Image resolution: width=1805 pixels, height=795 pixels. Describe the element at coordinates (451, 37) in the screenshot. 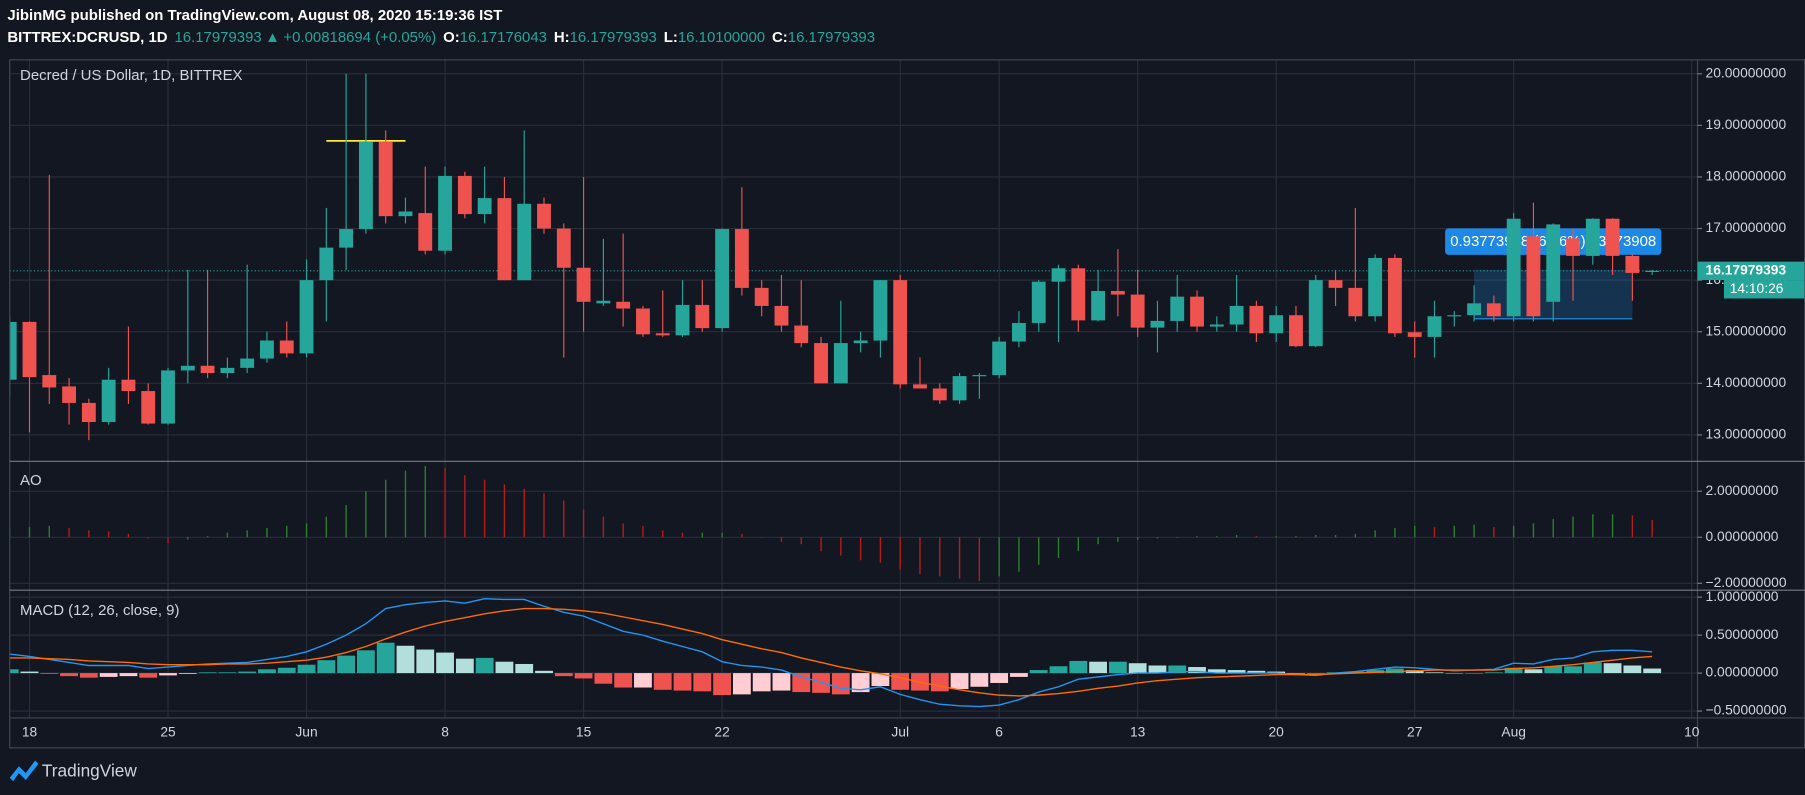

I see `ohlc-label: O:` at that location.